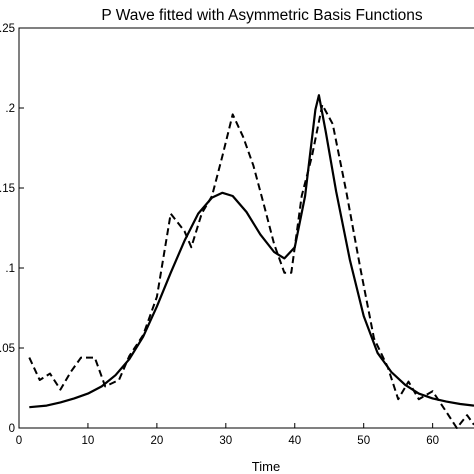 The image size is (474, 474). Describe the element at coordinates (363, 441) in the screenshot. I see `x-tick-label: 50` at that location.